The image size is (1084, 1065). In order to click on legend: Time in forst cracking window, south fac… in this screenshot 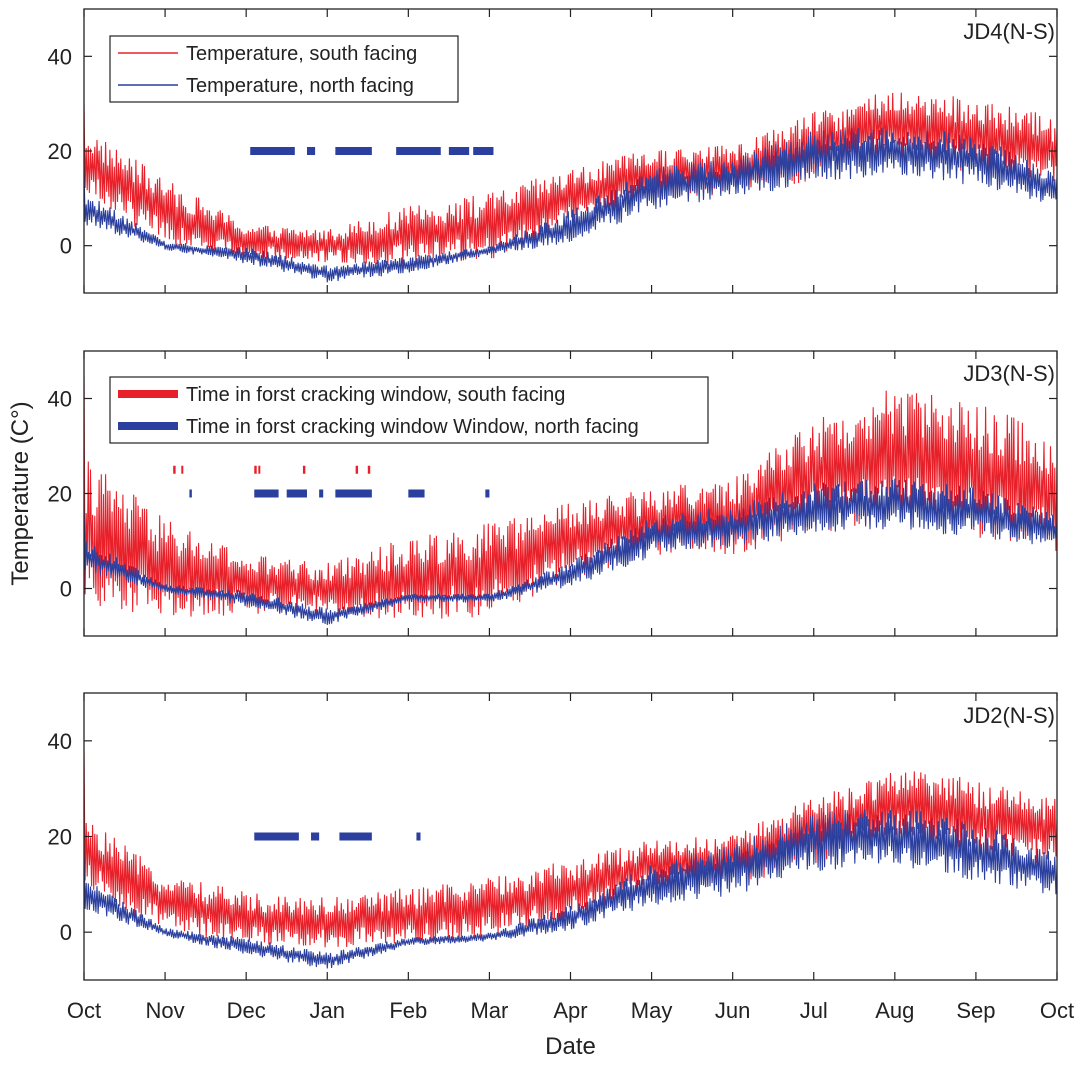, I will do `click(409, 410)`.